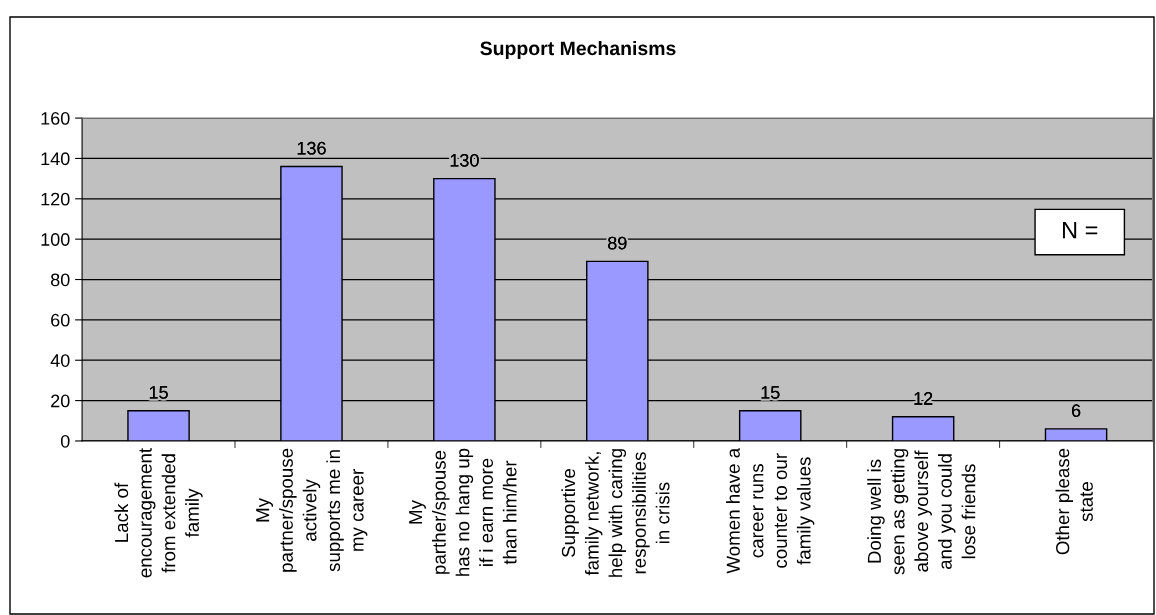  Describe the element at coordinates (65, 441) in the screenshot. I see `y-tick-label: 0` at that location.